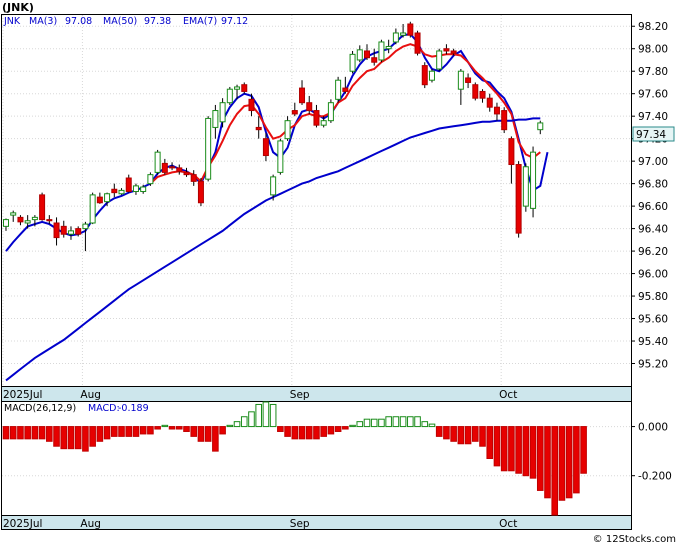  What do you see at coordinates (651, 135) in the screenshot?
I see `last-price-tag: 97.34` at bounding box center [651, 135].